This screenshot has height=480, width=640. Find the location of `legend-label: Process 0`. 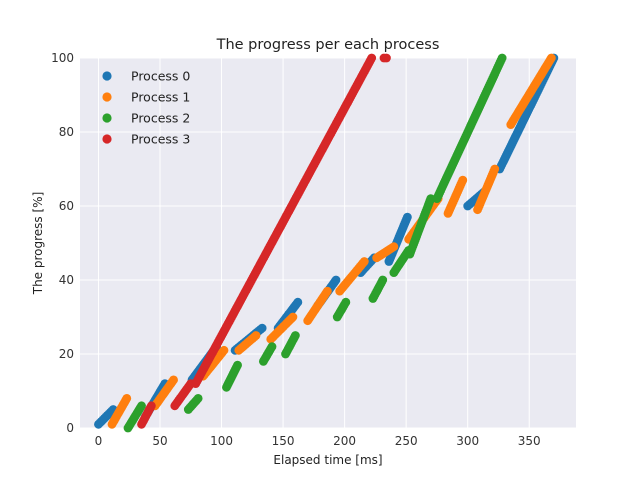

legend-label: Process 0 is located at coordinates (160, 76).